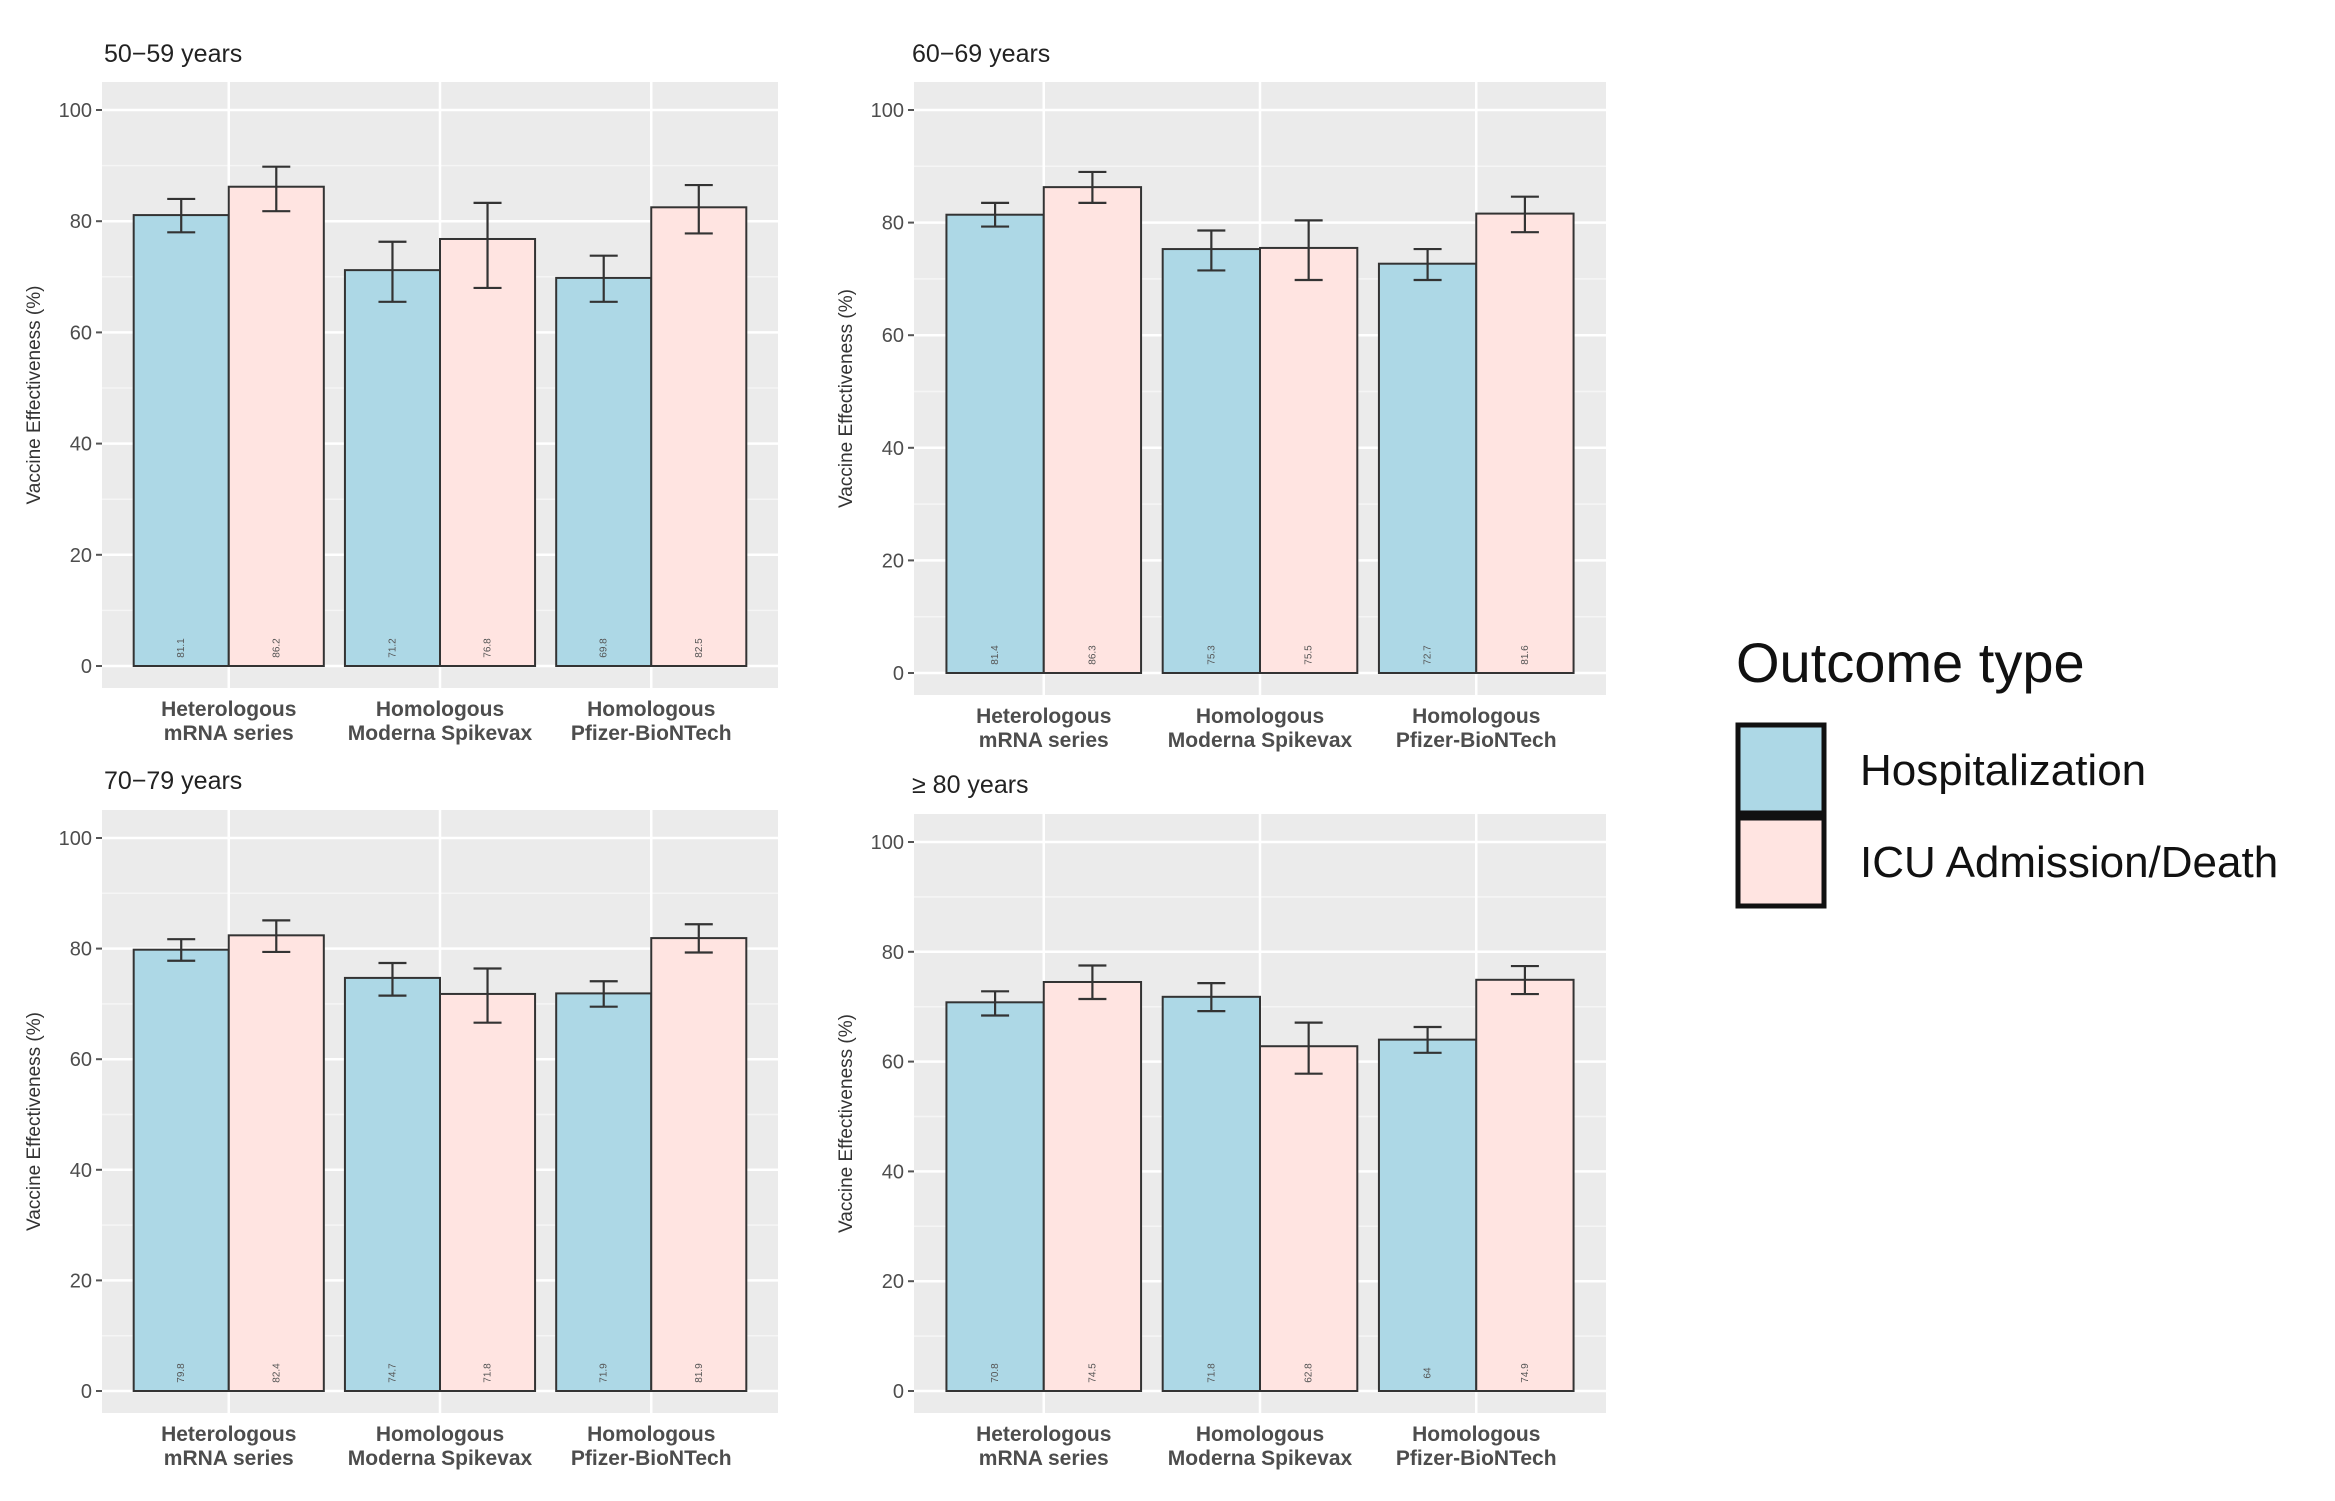 This screenshot has height=1501, width=2335. I want to click on panel-title: 60−69 years, so click(981, 54).